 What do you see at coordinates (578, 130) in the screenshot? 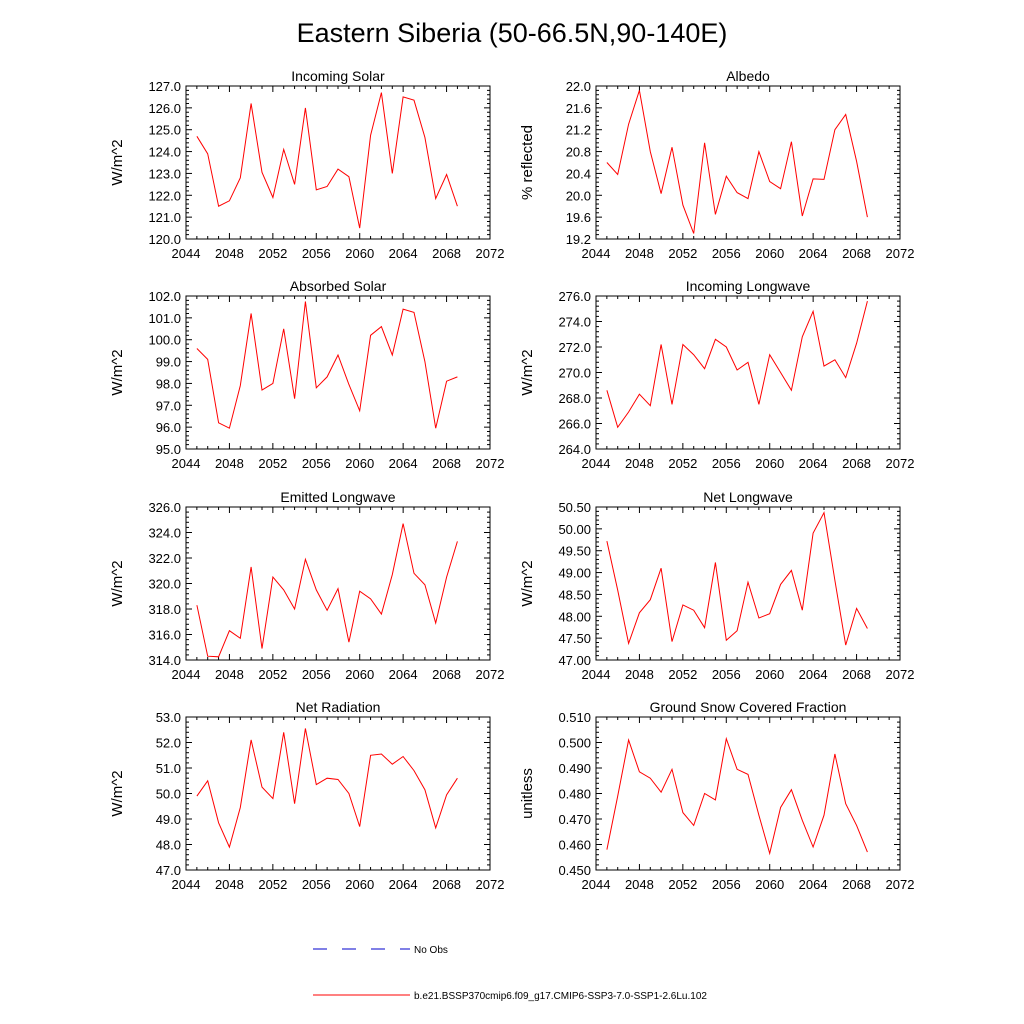
I see `y-tick-label: 21.2` at bounding box center [578, 130].